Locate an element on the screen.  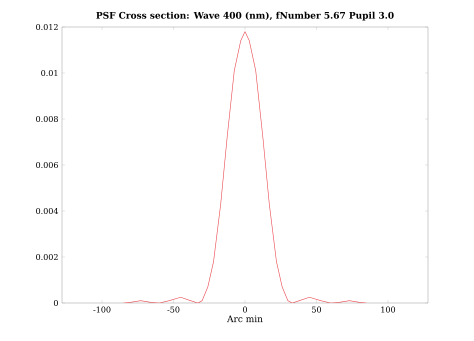
chart-title: PSF Cross section: Wave 400 (nm), fNumber 5.67 Pupil 3.0 is located at coordinates (245, 16).